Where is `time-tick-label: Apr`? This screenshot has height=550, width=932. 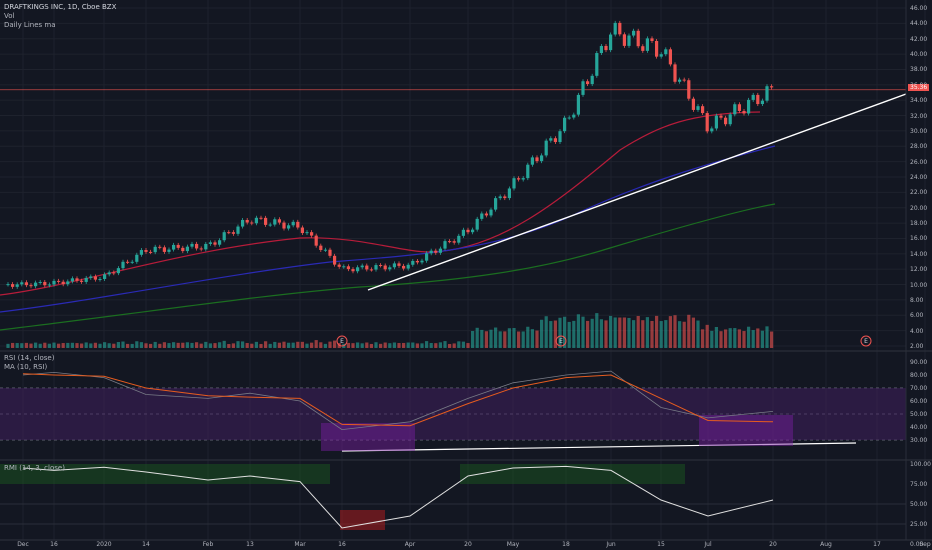 time-tick-label: Apr is located at coordinates (410, 544).